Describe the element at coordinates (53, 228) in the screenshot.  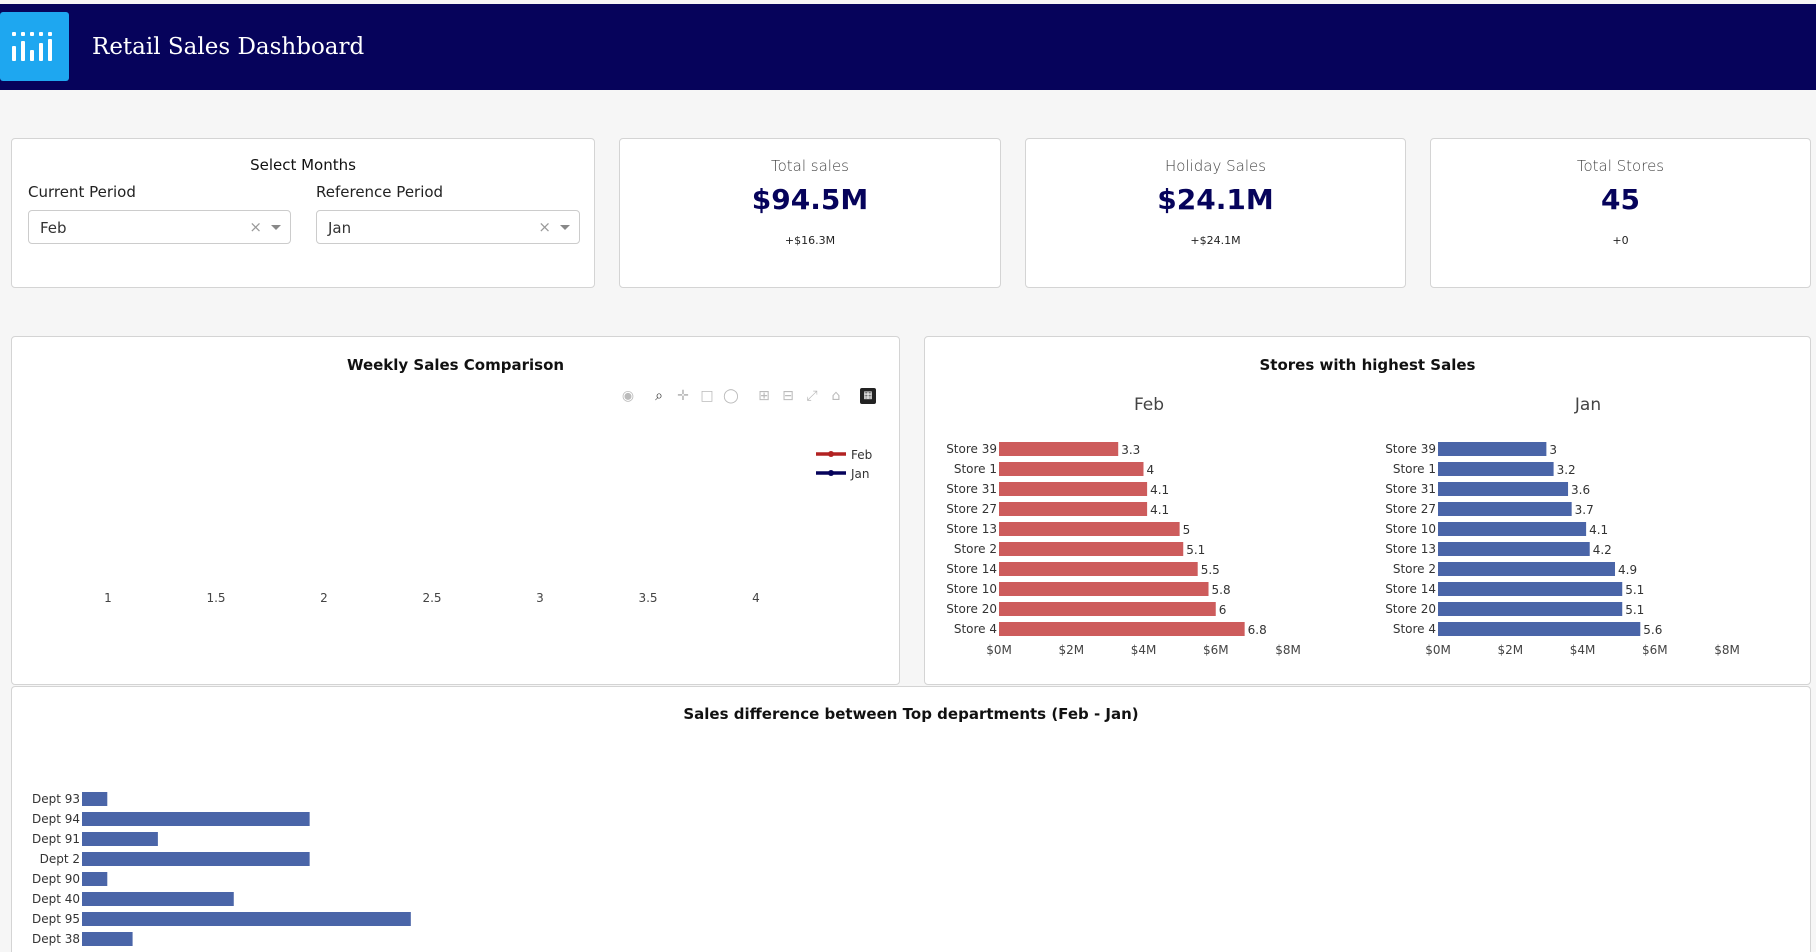
I see `current-period-value: Feb` at that location.